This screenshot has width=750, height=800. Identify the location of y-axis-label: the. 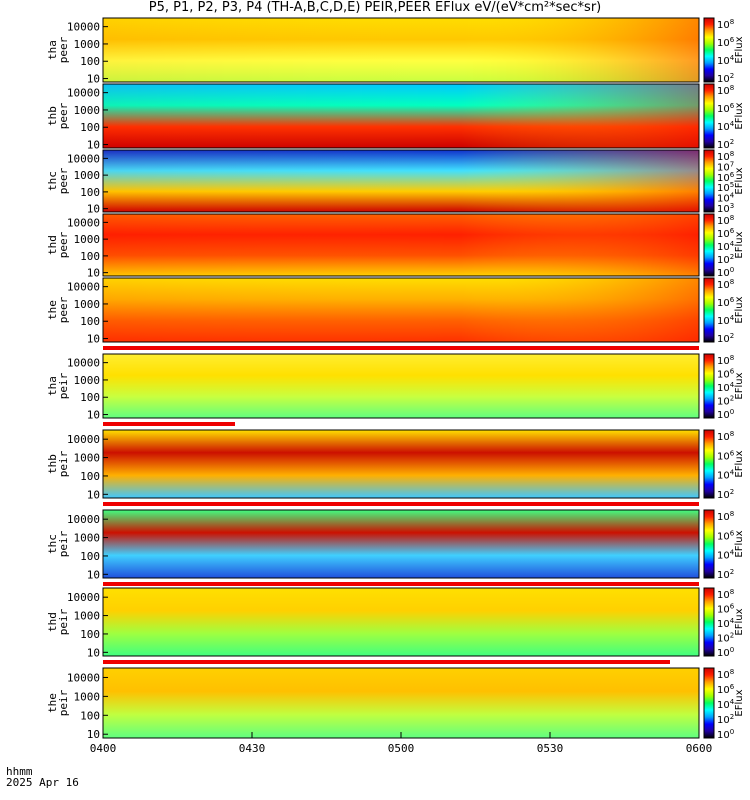
(52, 703).